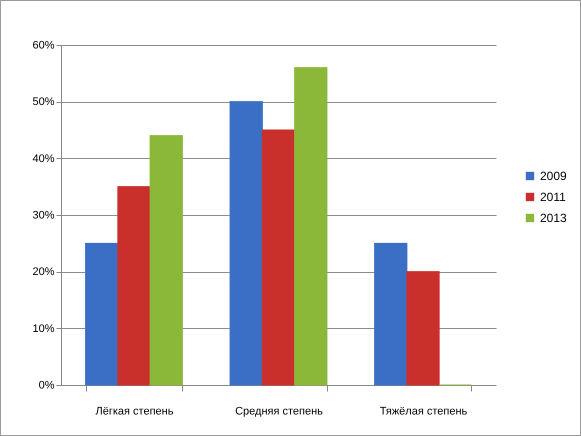 The height and width of the screenshot is (436, 581). I want to click on y-tick-label: 20%, so click(43, 272).